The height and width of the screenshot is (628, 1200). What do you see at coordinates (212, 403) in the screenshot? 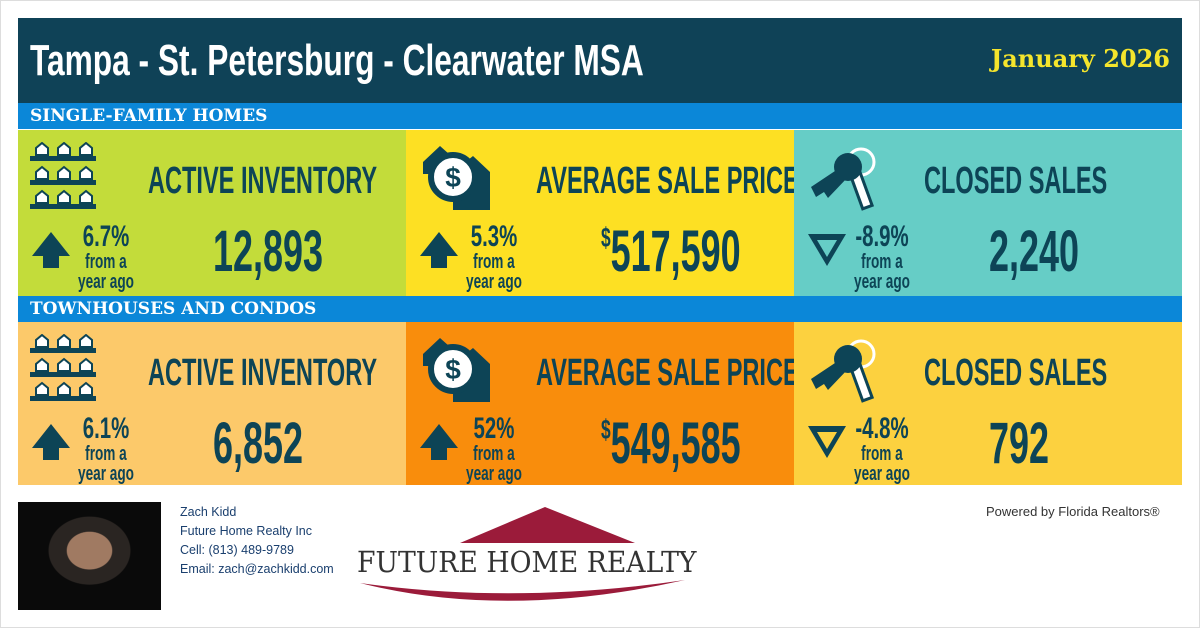
I see `metric-card-active-inventory: ACTIVE INVENTORY 6.1% from a year ago 6,852` at bounding box center [212, 403].